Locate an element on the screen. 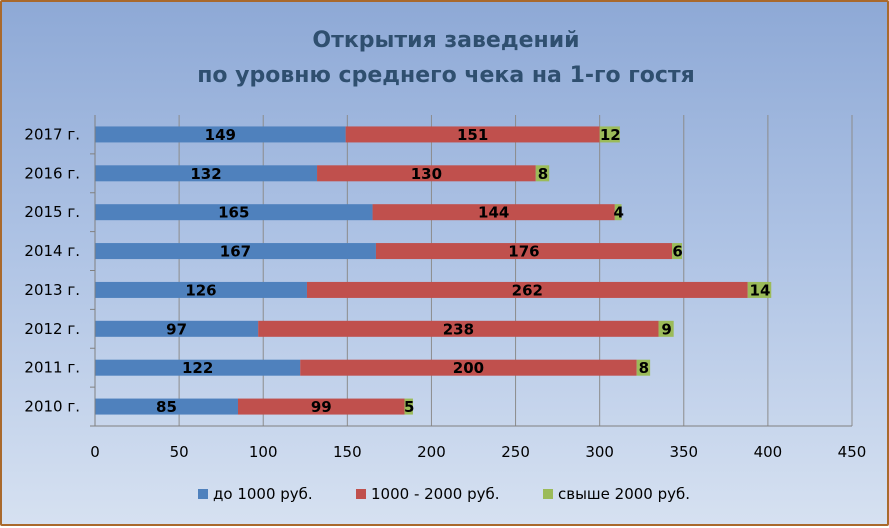 This screenshot has width=889, height=528. category-label-5: 2015 г. is located at coordinates (52, 212).